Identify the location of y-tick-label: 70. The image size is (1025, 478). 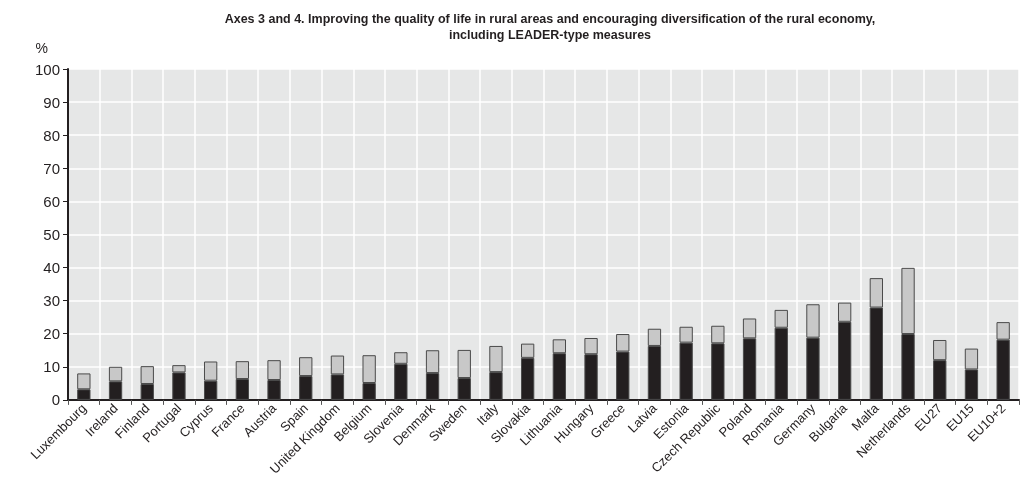
(51, 168).